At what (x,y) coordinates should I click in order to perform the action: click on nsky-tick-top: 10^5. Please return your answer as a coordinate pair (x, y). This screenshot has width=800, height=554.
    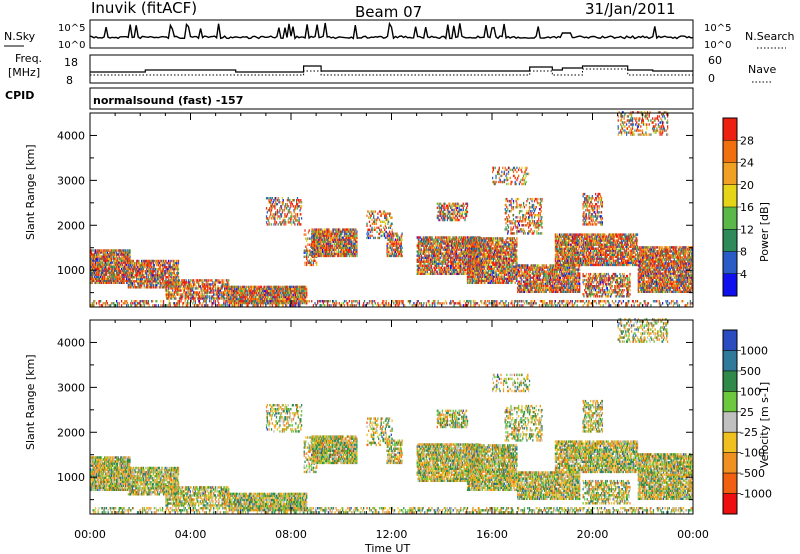
    Looking at the image, I should click on (71, 28).